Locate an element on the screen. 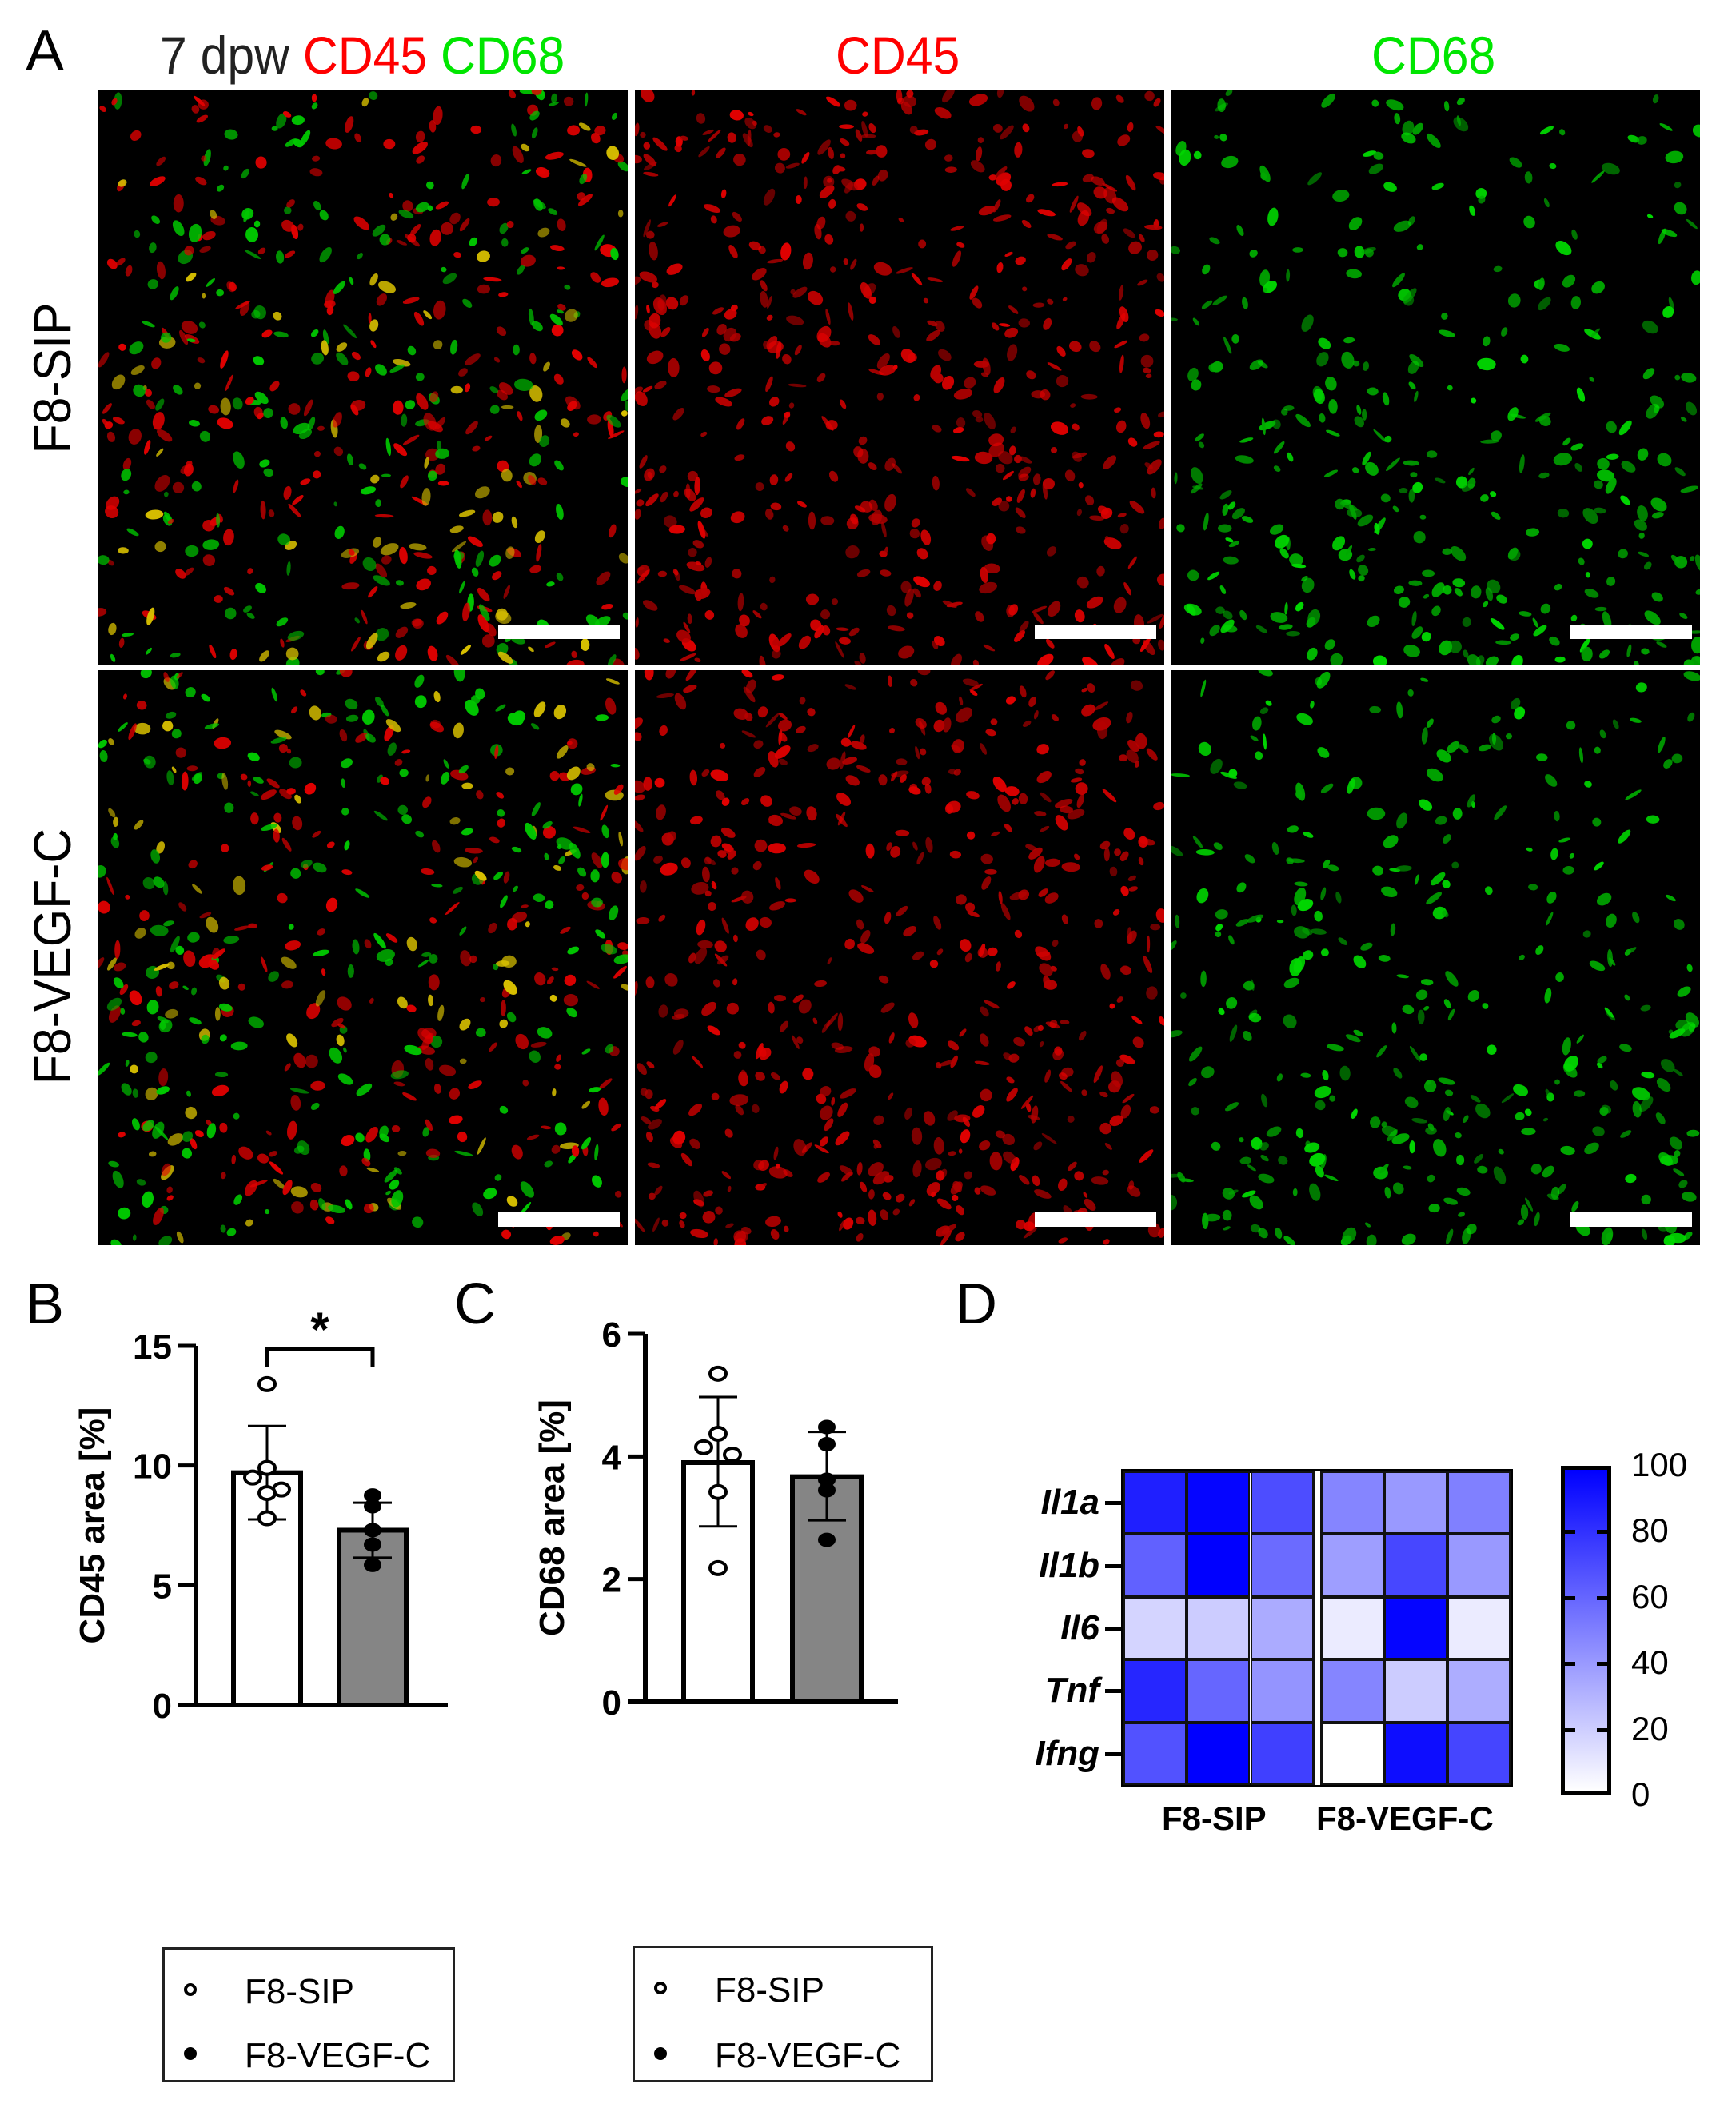 The width and height of the screenshot is (1736, 2116). micrograph-merge-vegfc is located at coordinates (363, 958).